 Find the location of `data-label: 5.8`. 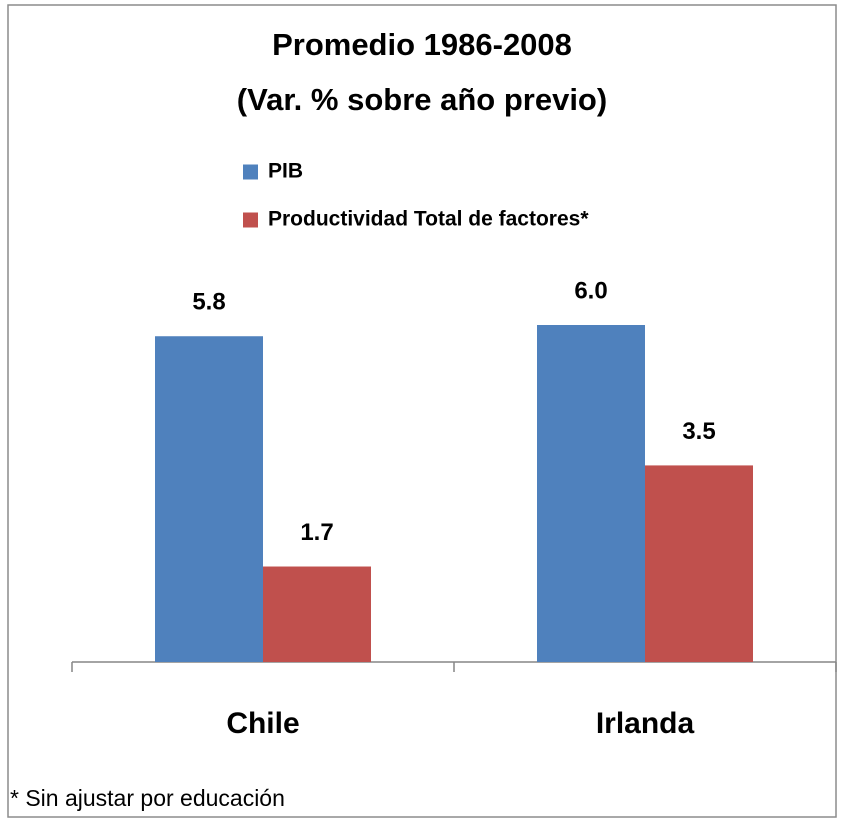

data-label: 5.8 is located at coordinates (208, 302).